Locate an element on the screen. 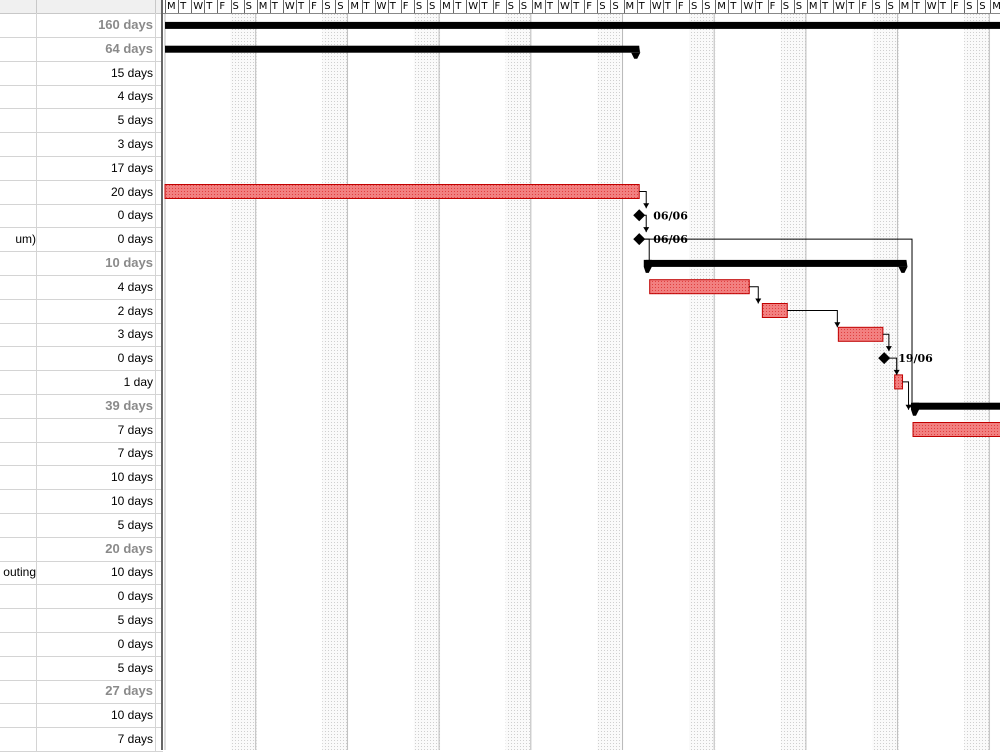  duration-cell: 27 days is located at coordinates (96, 691).